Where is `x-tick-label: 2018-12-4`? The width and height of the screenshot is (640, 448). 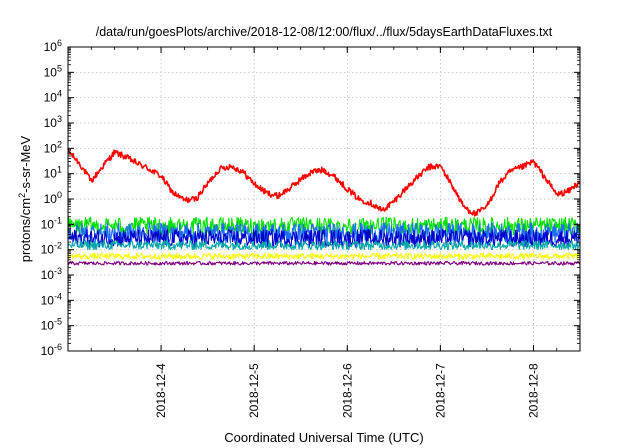 x-tick-label: 2018-12-4 is located at coordinates (161, 390).